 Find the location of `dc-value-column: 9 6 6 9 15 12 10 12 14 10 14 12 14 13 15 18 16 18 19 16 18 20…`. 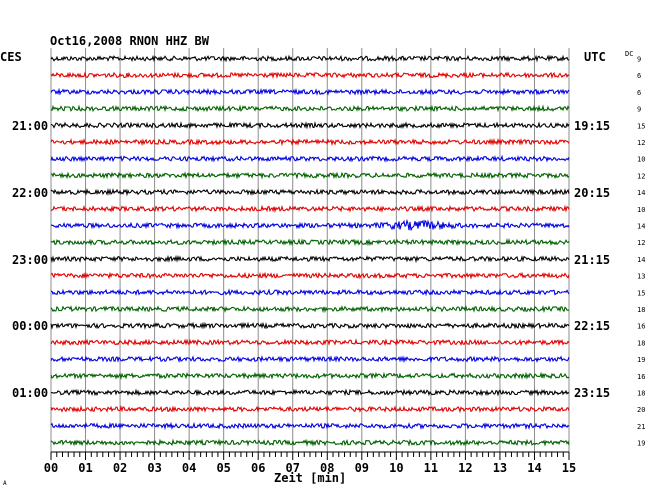

dc-value-column: 9 6 6 9 15 12 10 12 14 10 14 12 14 13 15 18 16 18 19 16 18 20… is located at coordinates (641, 252).